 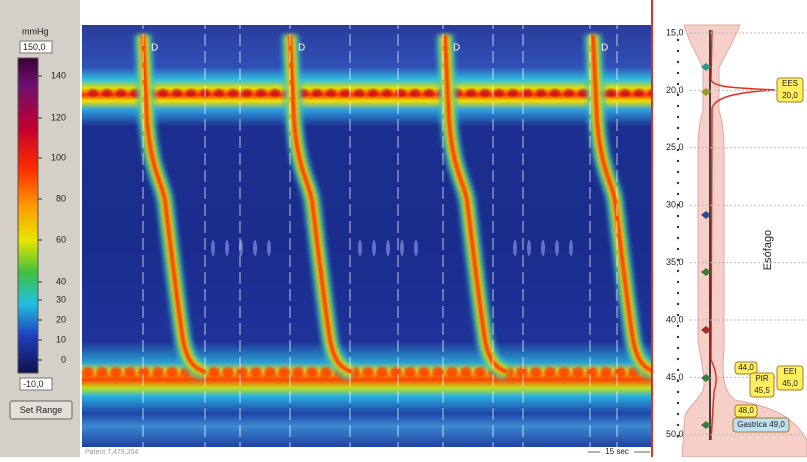 What do you see at coordinates (744, 241) in the screenshot?
I see `esophagus-shape` at bounding box center [744, 241].